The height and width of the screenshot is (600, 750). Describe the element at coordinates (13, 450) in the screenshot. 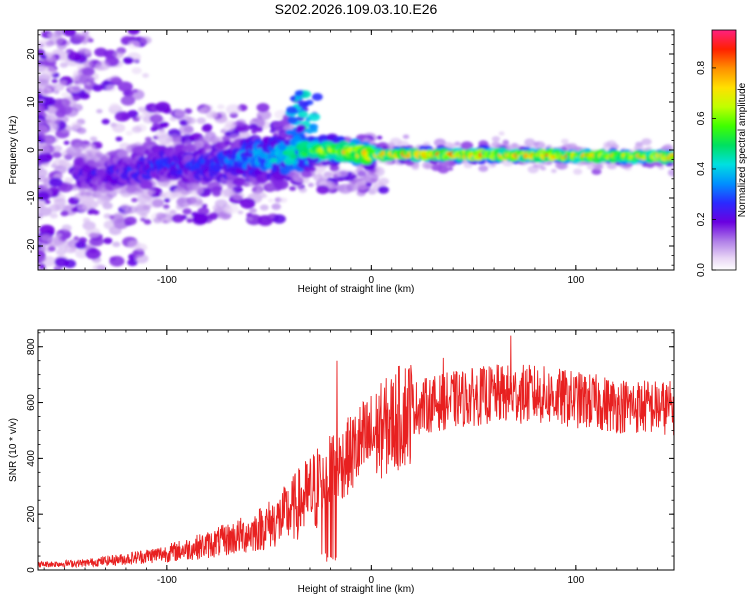

I see `snr-y-label: SNR (10 * v/v)` at that location.